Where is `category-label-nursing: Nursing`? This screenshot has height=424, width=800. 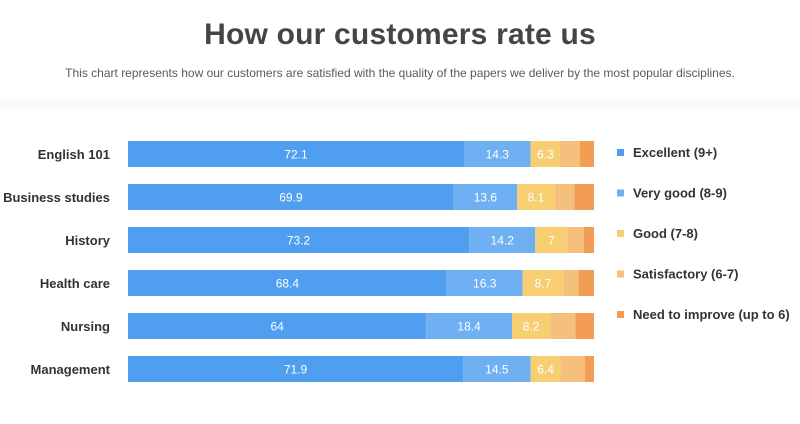 category-label-nursing: Nursing is located at coordinates (85, 326).